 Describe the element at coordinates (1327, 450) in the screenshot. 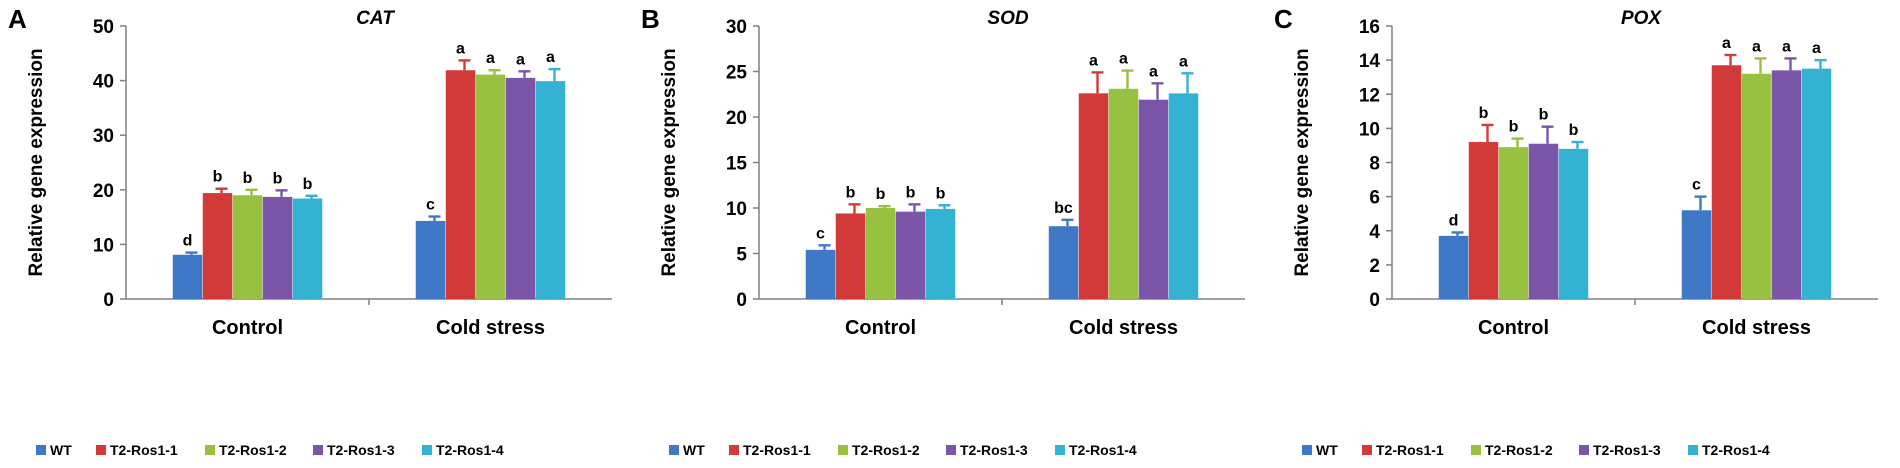

I see `legend-label-wt: WT` at that location.